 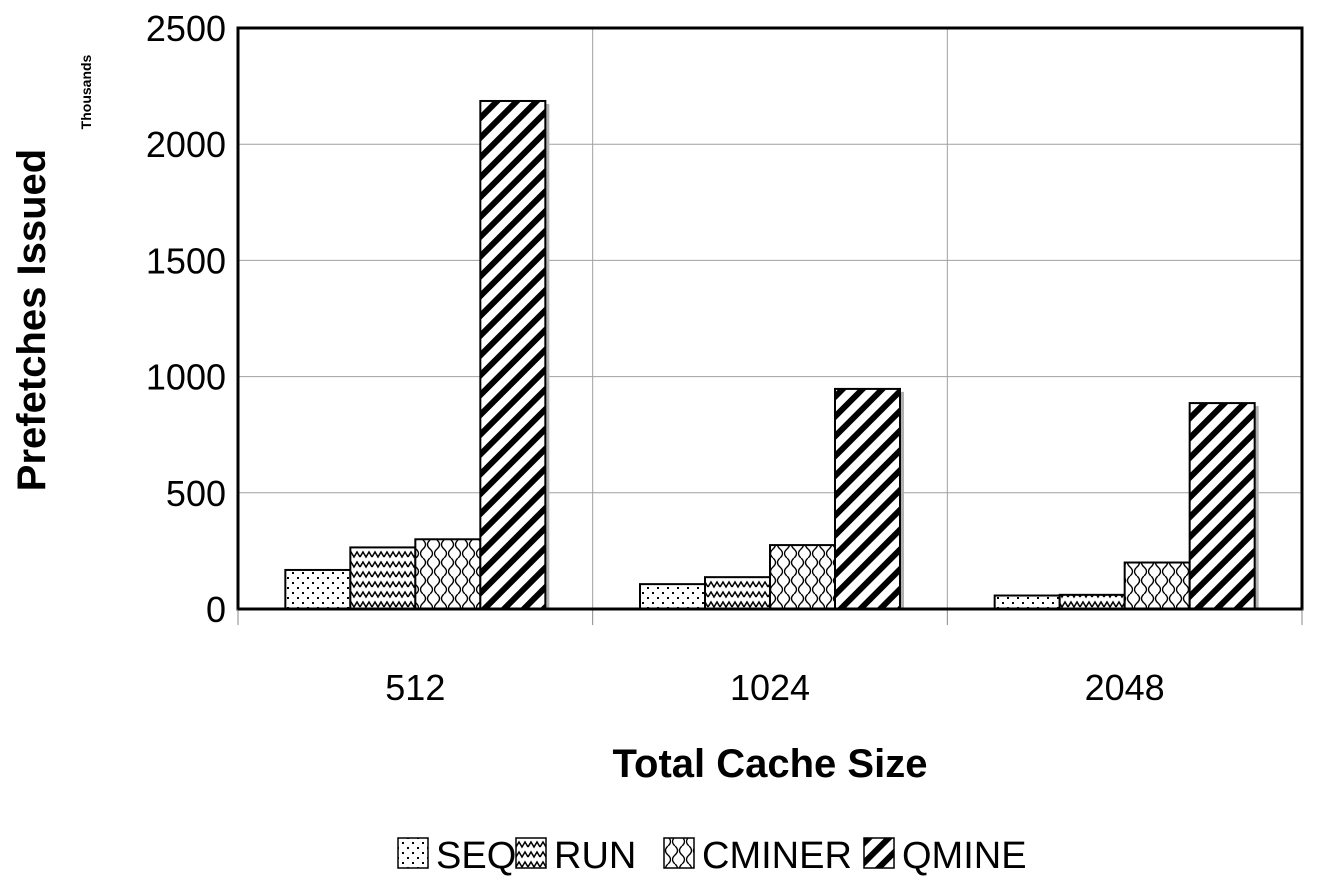 What do you see at coordinates (964, 856) in the screenshot?
I see `legend-label: QMINE` at bounding box center [964, 856].